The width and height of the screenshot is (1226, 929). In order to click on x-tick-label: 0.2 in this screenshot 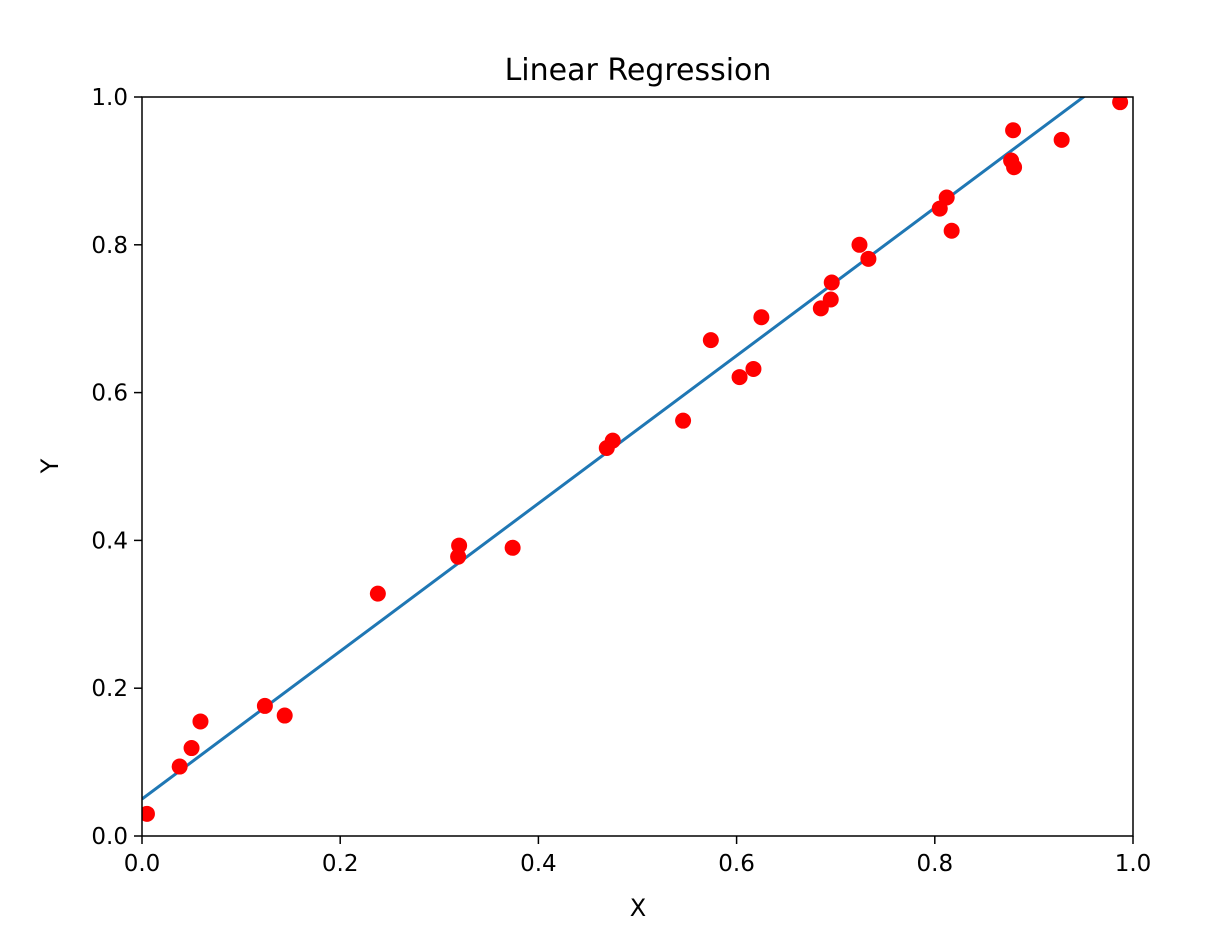, I will do `click(340, 864)`.